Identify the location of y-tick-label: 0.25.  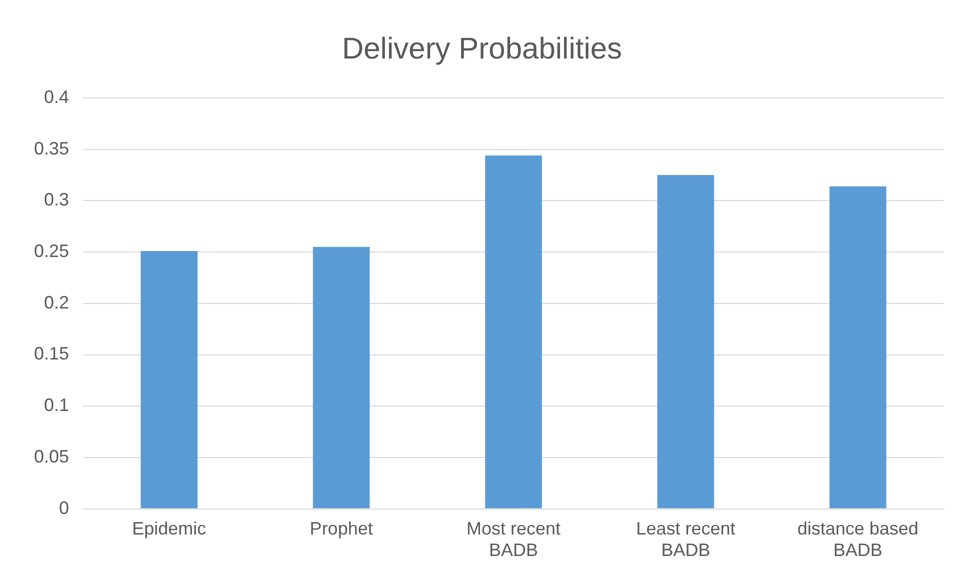
(52, 251).